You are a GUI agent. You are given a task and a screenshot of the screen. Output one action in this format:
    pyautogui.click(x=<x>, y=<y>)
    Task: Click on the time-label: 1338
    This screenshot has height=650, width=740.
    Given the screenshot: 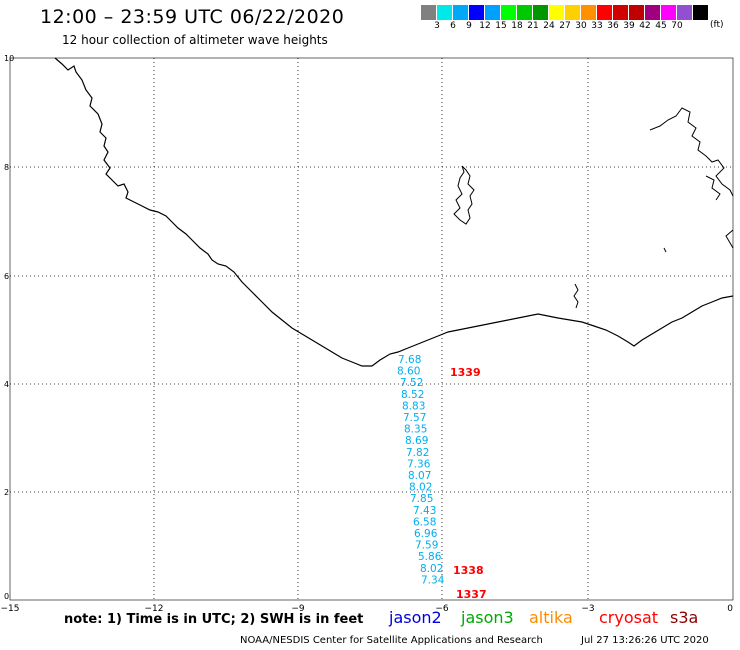 What is the action you would take?
    pyautogui.click(x=468, y=570)
    